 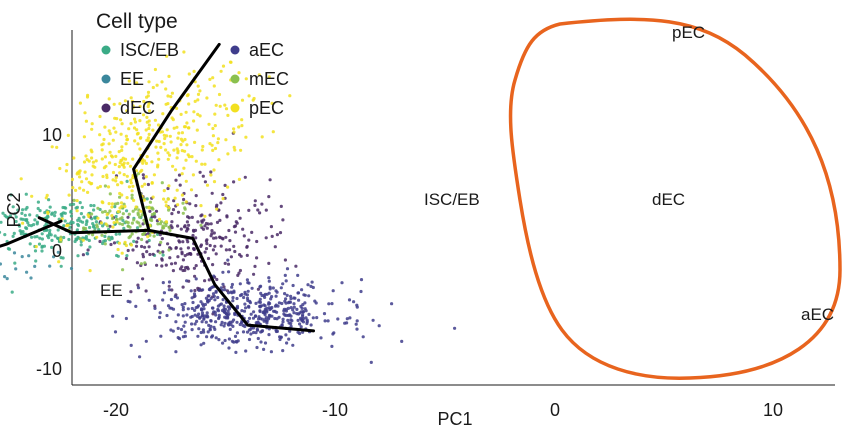 What do you see at coordinates (149, 50) in the screenshot?
I see `legend-label-isc-eb: ISC/EB` at bounding box center [149, 50].